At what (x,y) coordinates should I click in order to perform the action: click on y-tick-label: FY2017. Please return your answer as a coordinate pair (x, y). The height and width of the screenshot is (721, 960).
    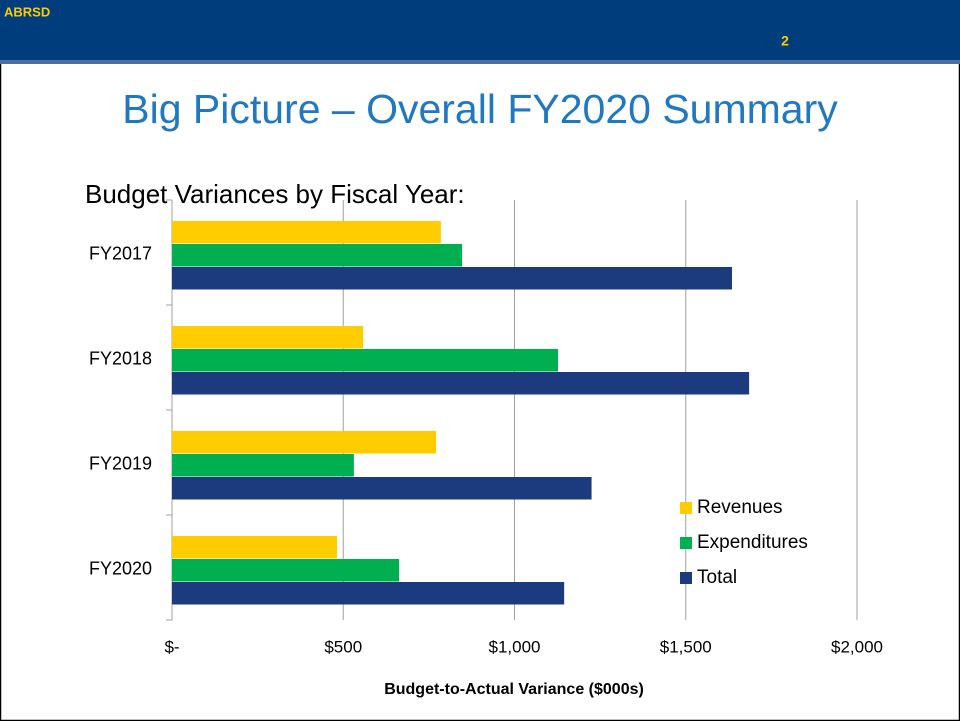
    Looking at the image, I should click on (120, 253).